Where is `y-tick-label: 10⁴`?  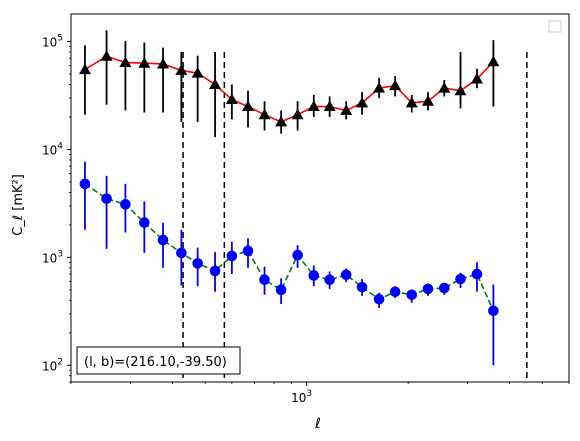 y-tick-label: 10⁴ is located at coordinates (52, 149).